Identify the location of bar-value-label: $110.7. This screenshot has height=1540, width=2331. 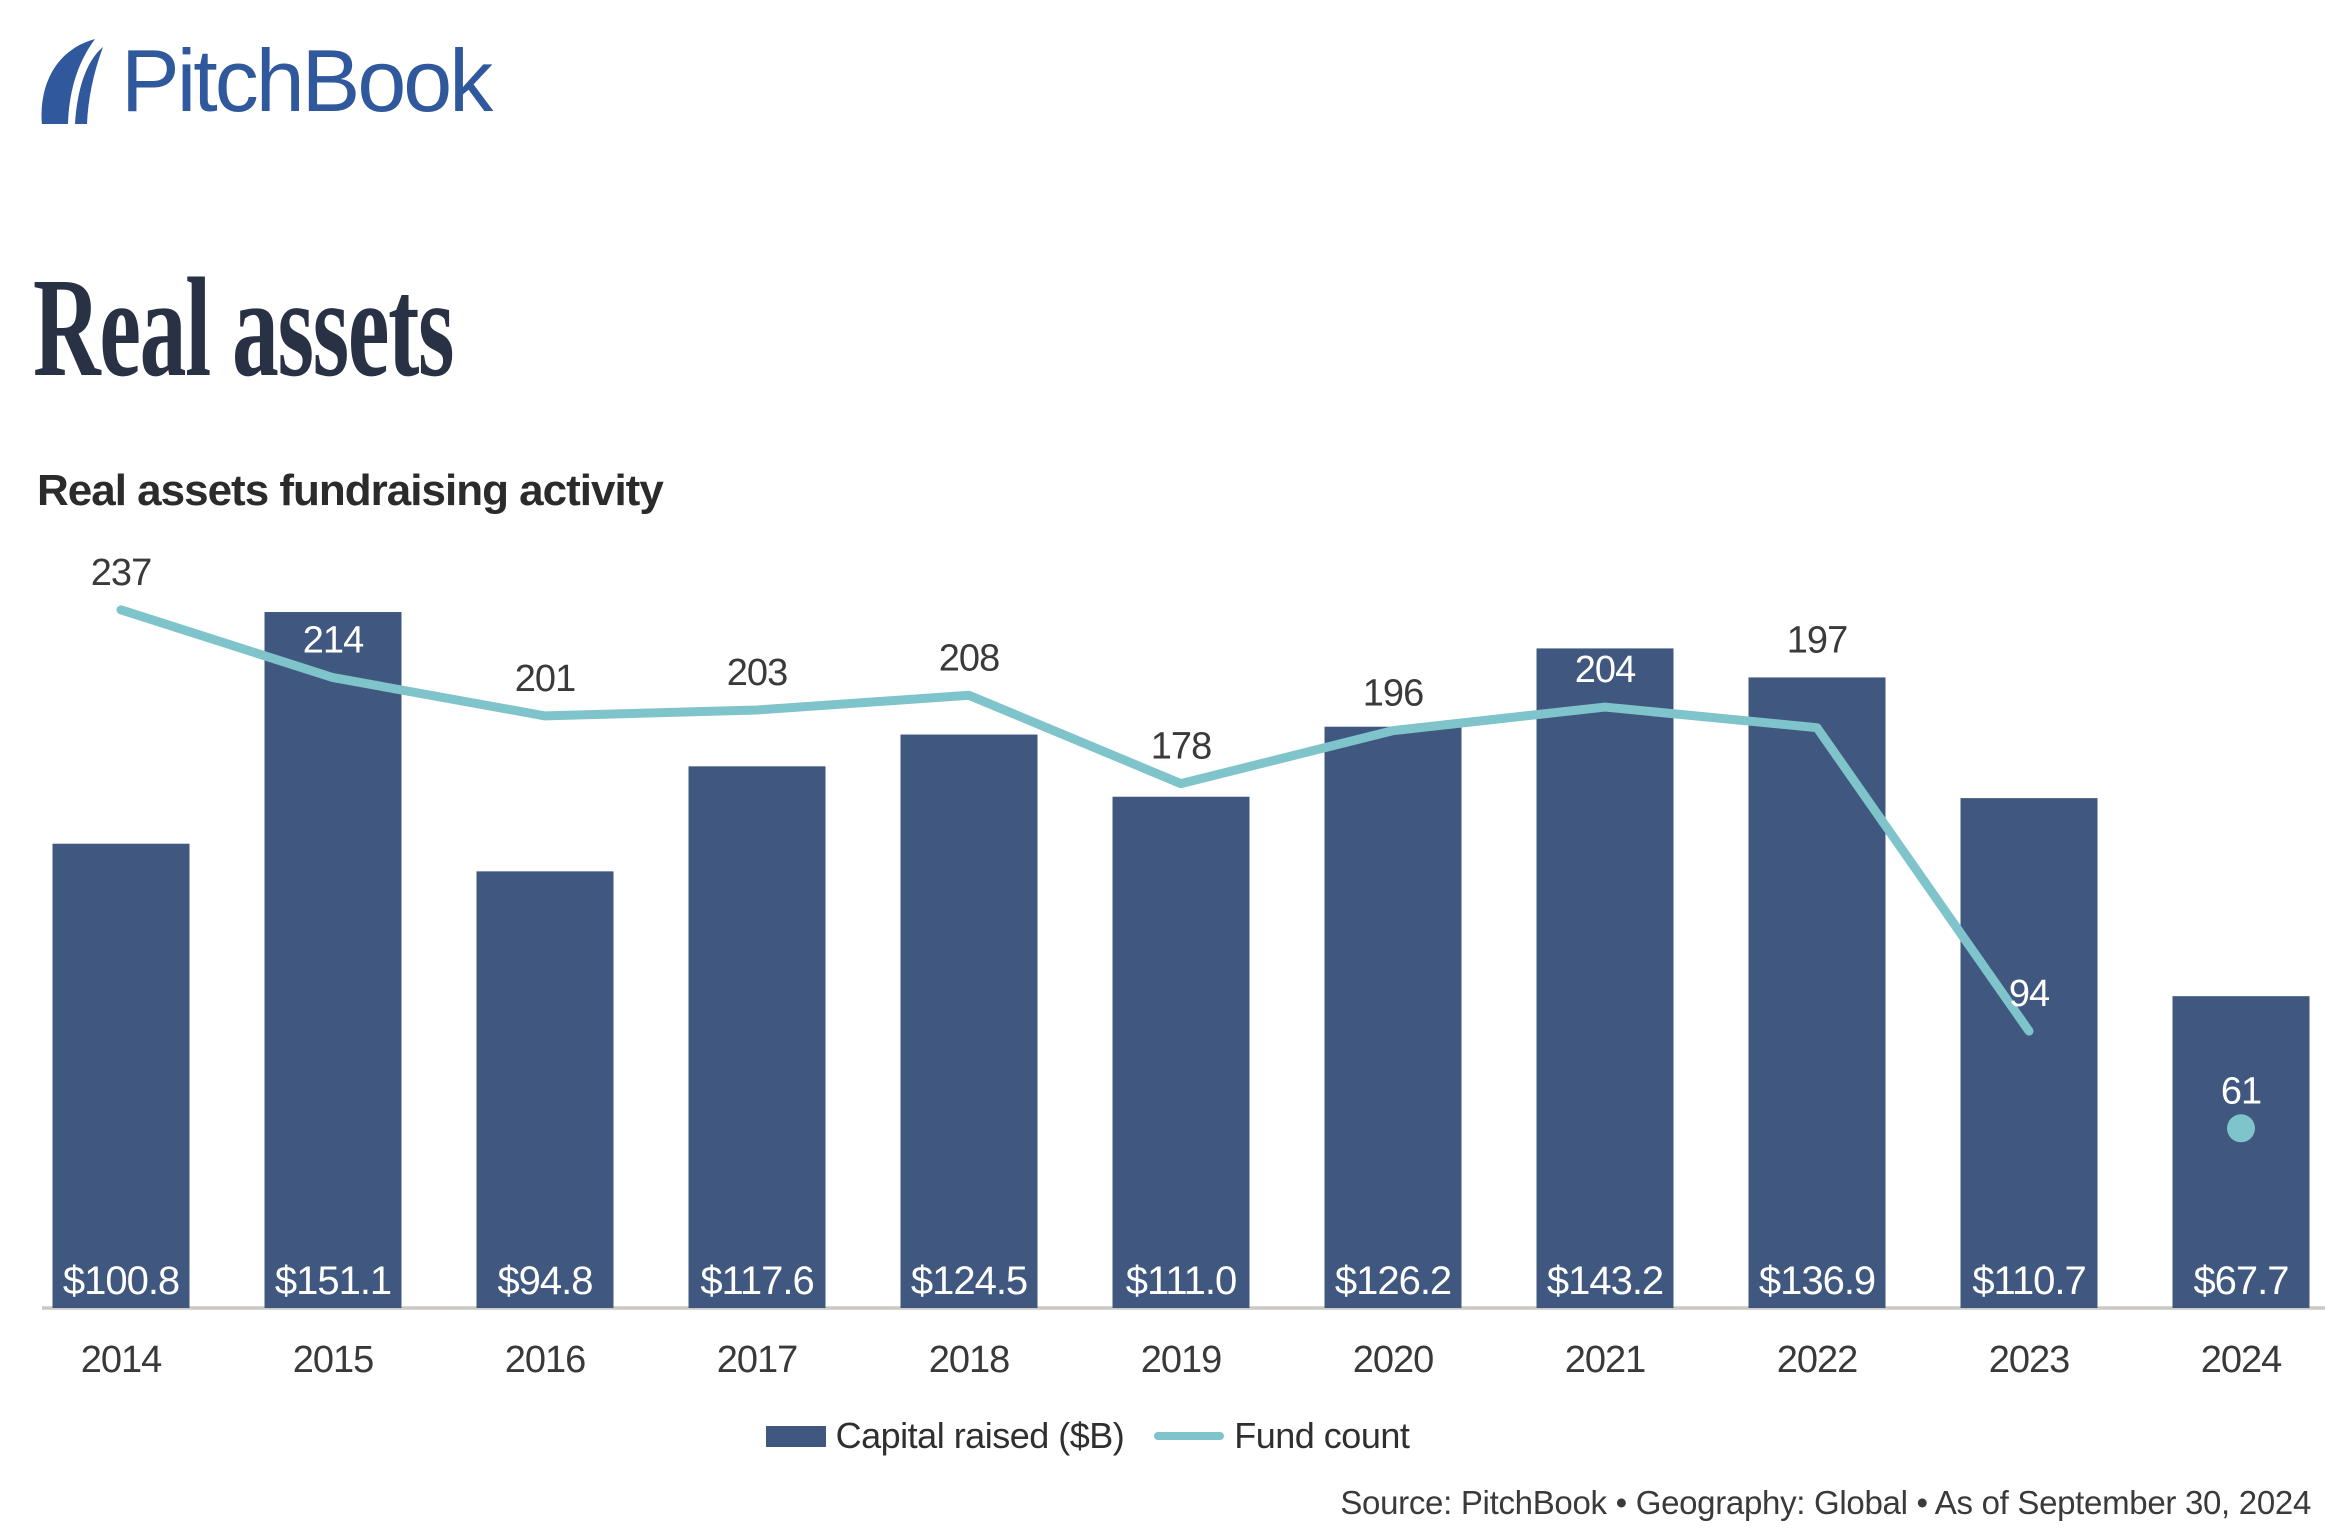
(2028, 1281).